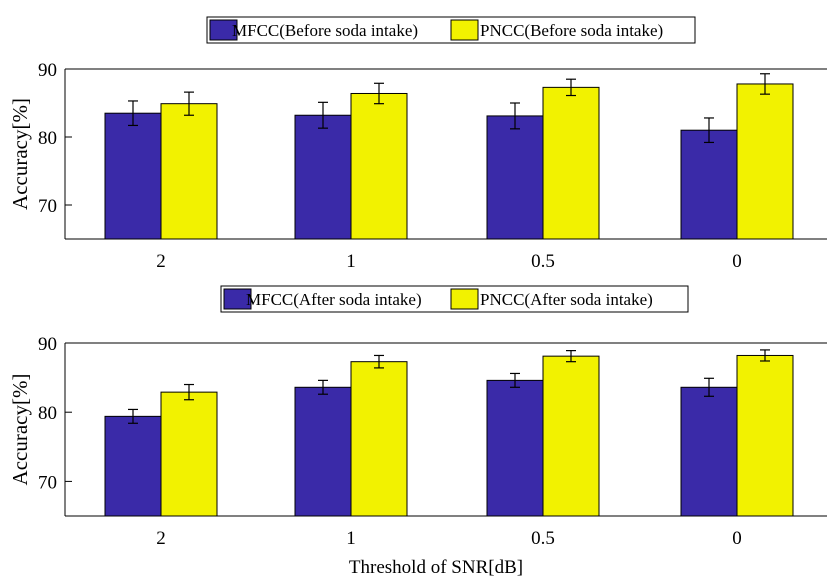 The width and height of the screenshot is (827, 583). I want to click on legend-label: PNCC(Before soda intake), so click(571, 30).